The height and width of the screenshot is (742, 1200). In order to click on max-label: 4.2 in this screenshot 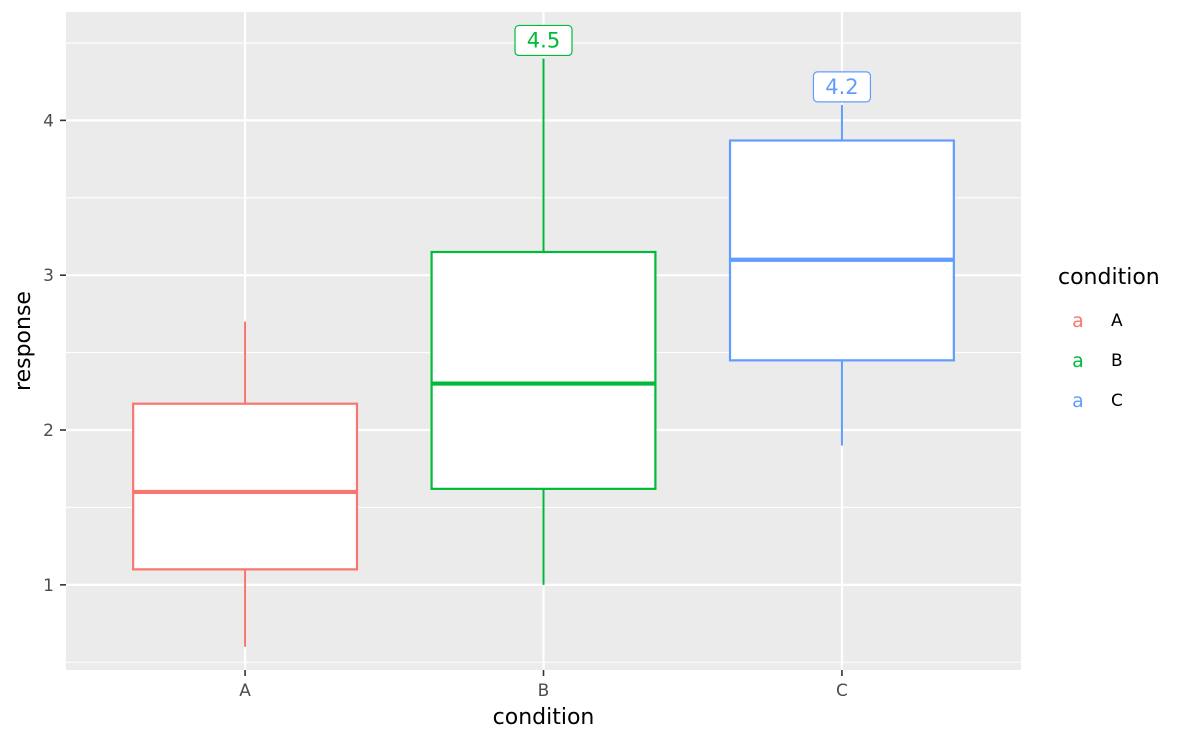, I will do `click(841, 87)`.